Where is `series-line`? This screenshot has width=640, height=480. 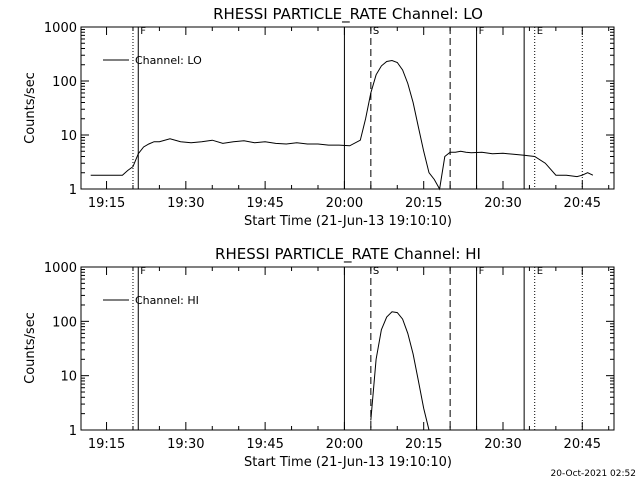 series-line is located at coordinates (400, 371).